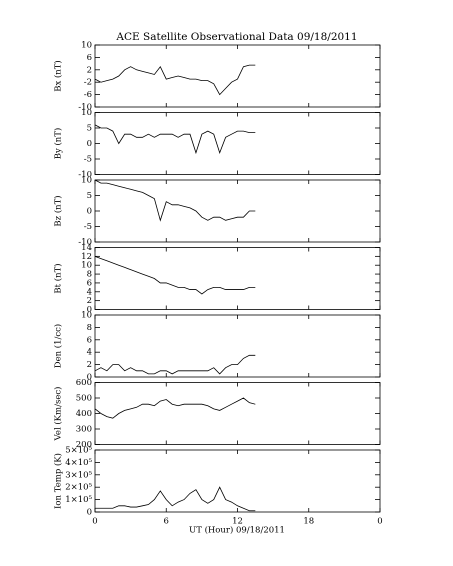  I want to click on y-tick-label: 600, so click(84, 383).